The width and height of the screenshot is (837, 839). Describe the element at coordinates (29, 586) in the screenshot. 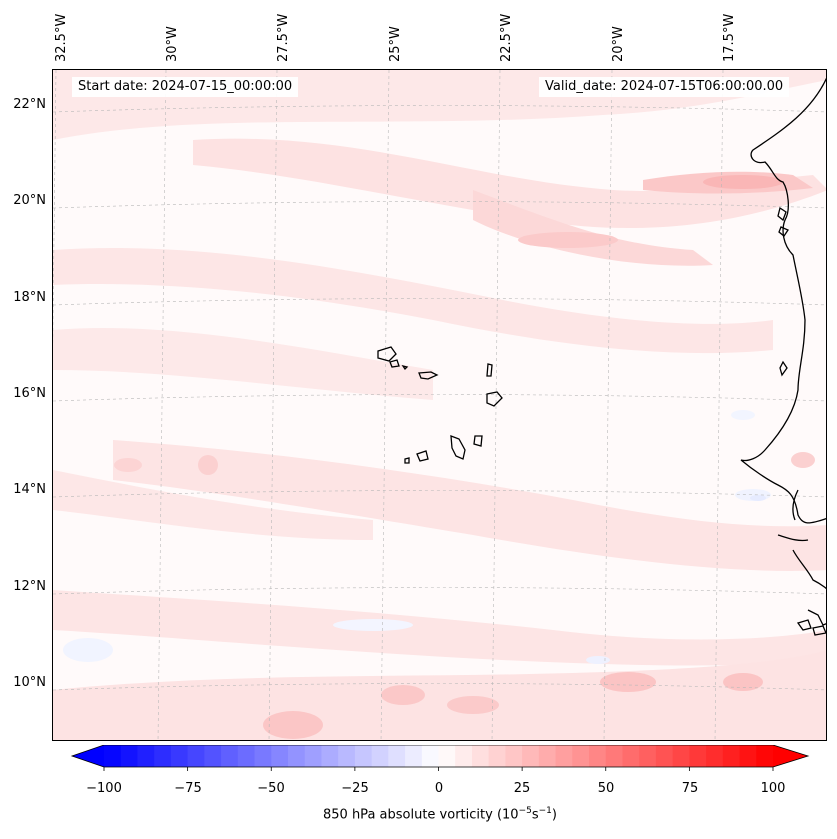

I see `lat-label: 12°N` at that location.